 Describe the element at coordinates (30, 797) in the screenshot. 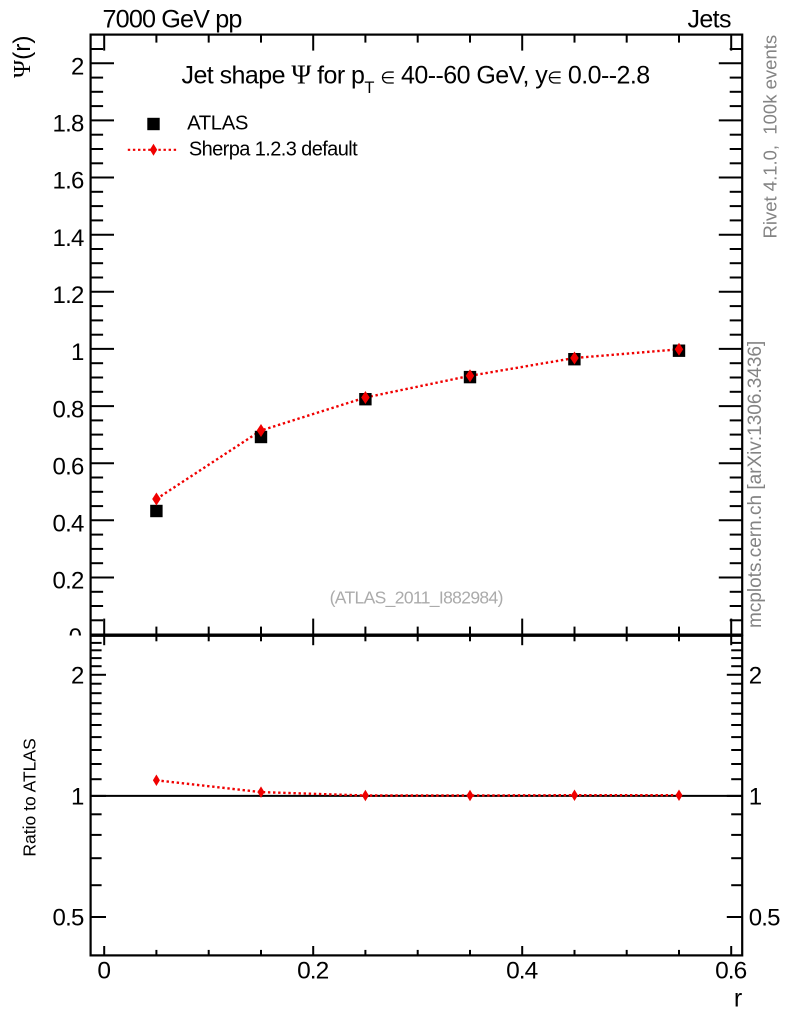

I see `svg-text: Ratio to ATLAS` at that location.